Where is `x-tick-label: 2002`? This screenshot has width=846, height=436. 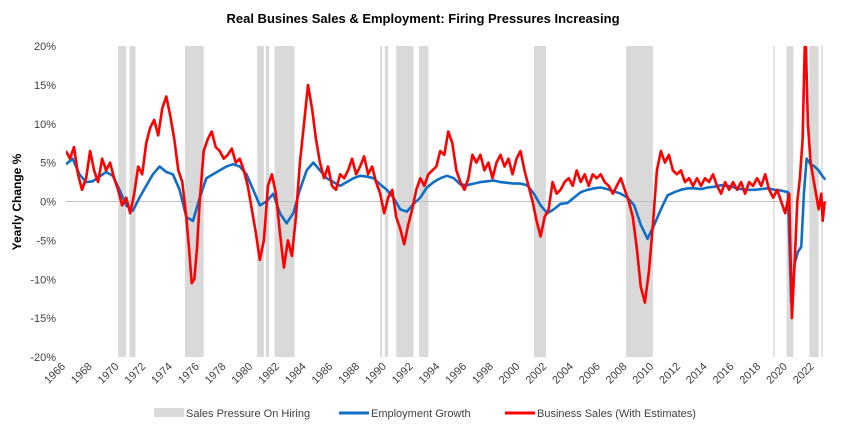 x-tick-label: 2002 is located at coordinates (537, 374).